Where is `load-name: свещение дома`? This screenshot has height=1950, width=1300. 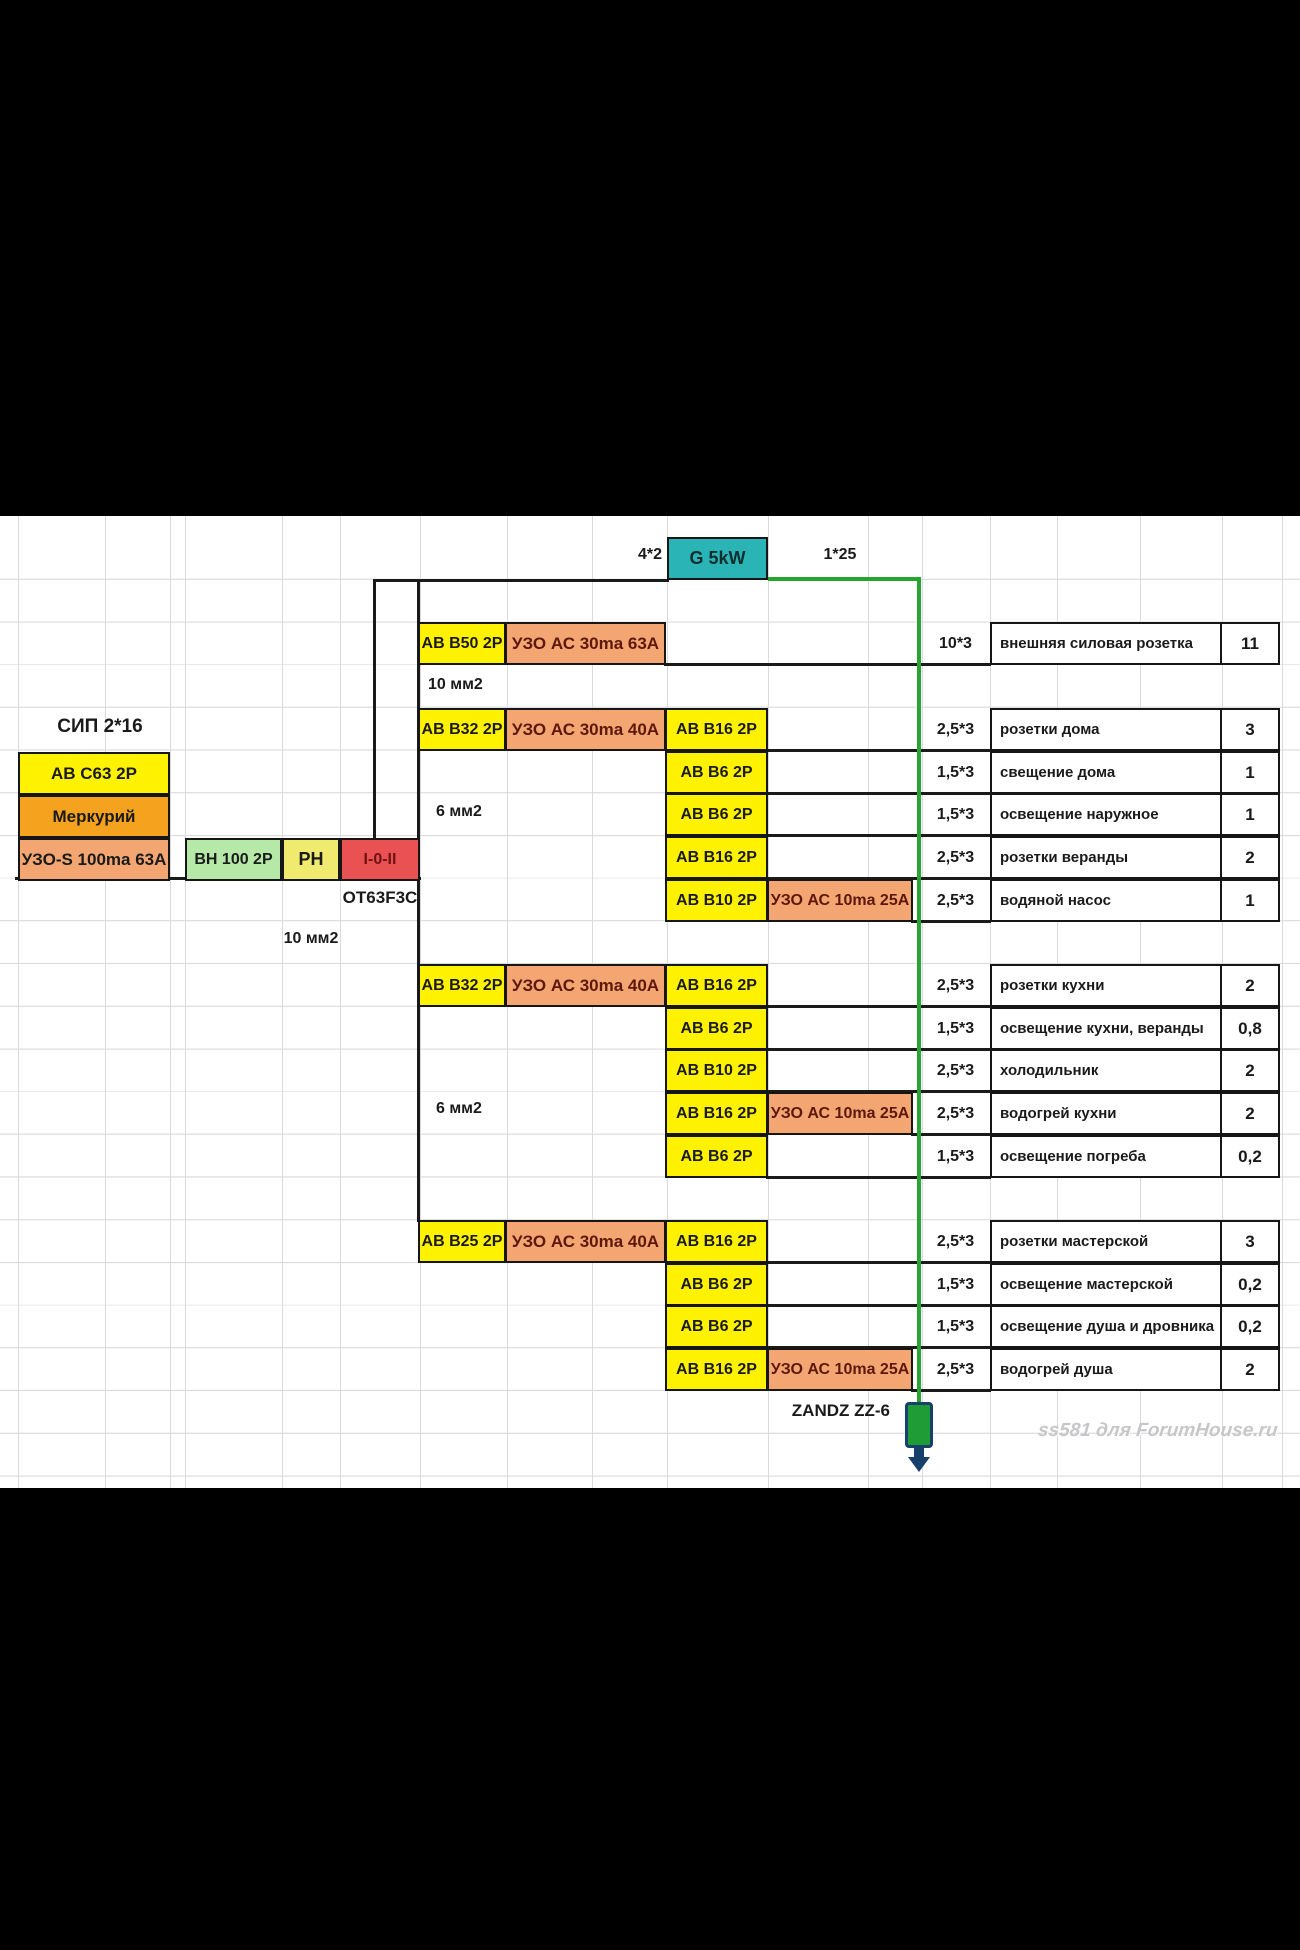 load-name: свещение дома is located at coordinates (1106, 772).